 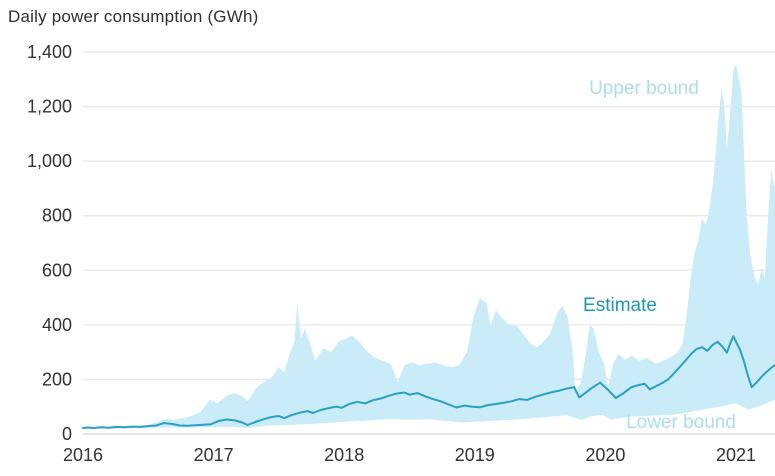 I want to click on x-tick-label: 2019, so click(x=475, y=455).